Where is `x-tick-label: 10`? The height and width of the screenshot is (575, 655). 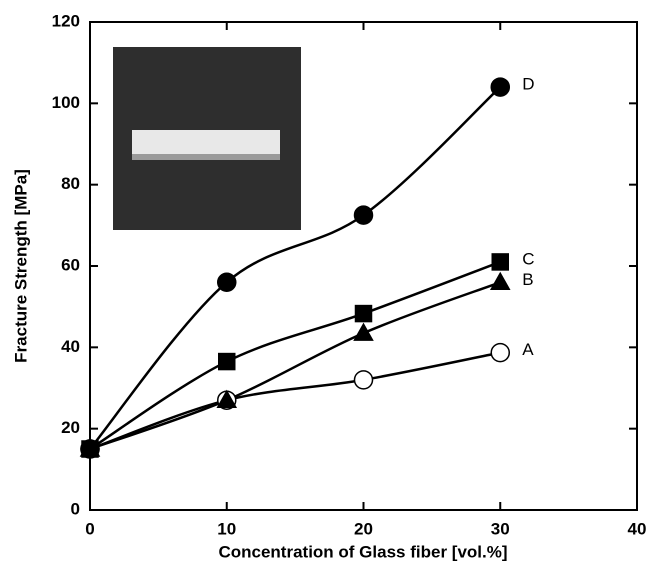
x-tick-label: 10 is located at coordinates (226, 528).